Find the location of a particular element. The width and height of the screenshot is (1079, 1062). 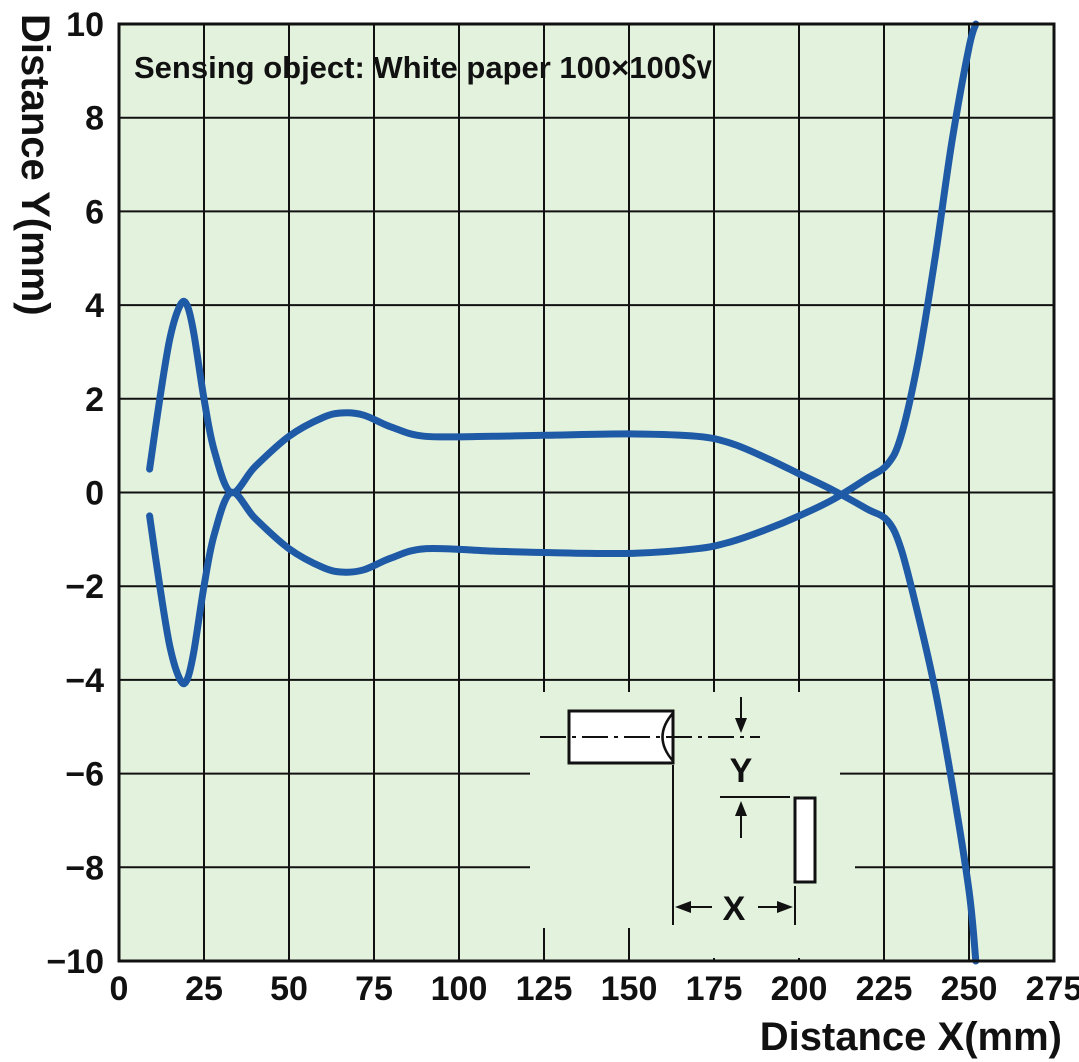

x-tick-label: 250 is located at coordinates (969, 989).